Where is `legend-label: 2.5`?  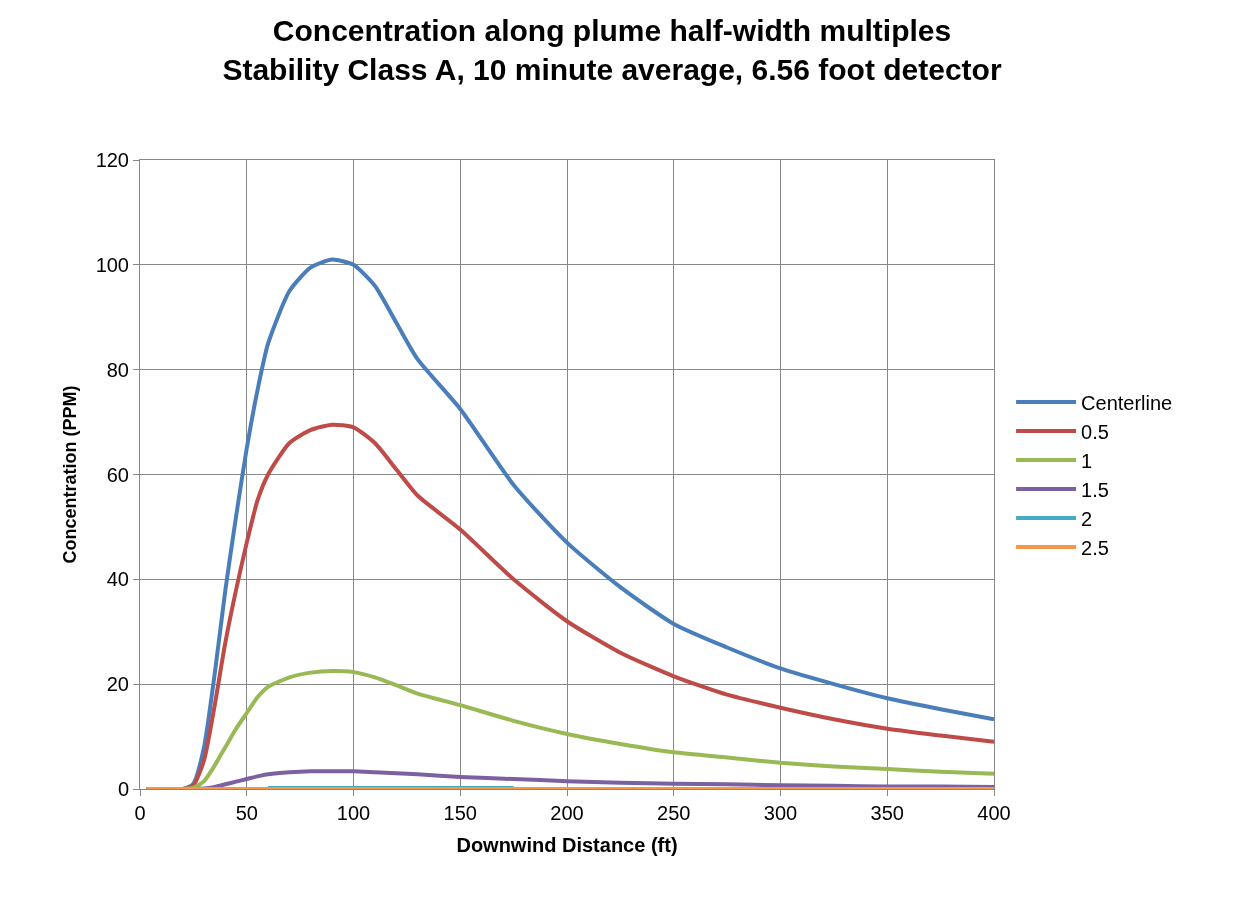
legend-label: 2.5 is located at coordinates (1095, 547).